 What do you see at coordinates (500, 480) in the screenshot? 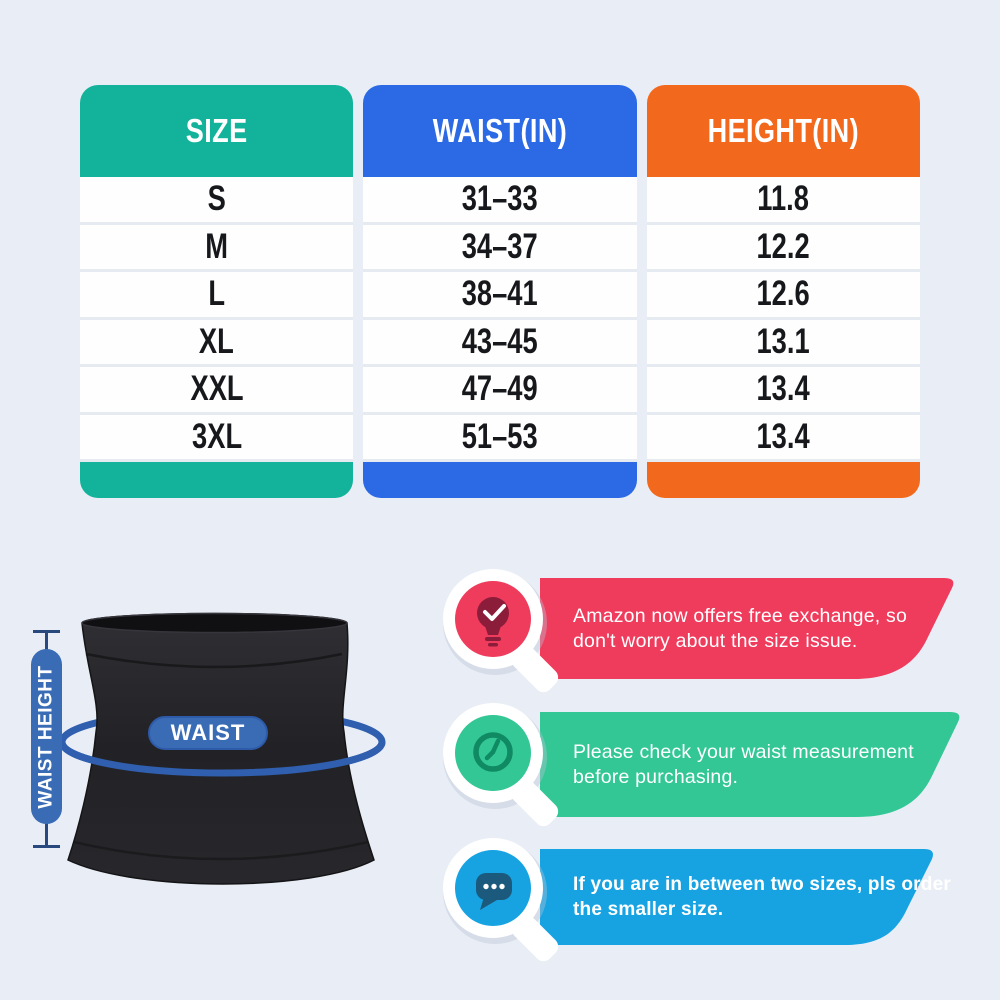
I see `waist-column-footer` at bounding box center [500, 480].